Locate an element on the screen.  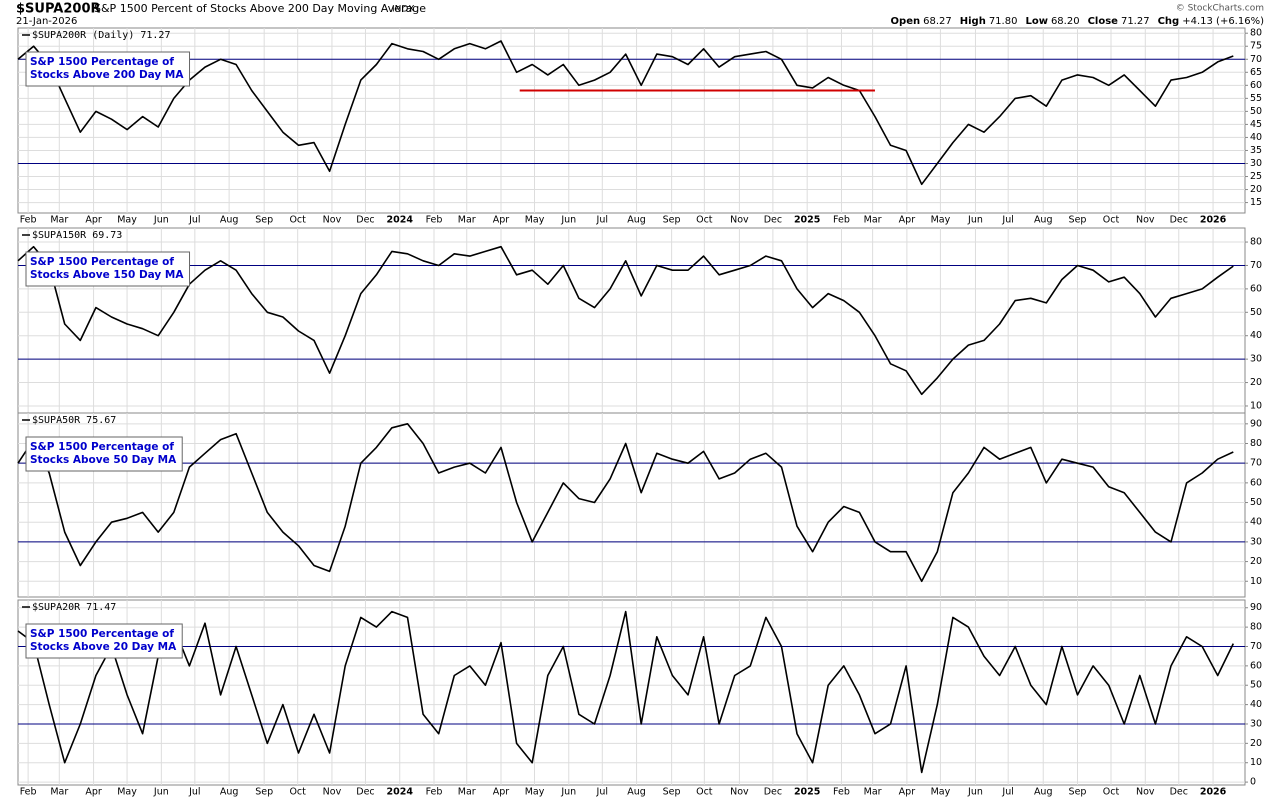
annotation-text: Stocks Above 200 Day MA is located at coordinates (107, 75).